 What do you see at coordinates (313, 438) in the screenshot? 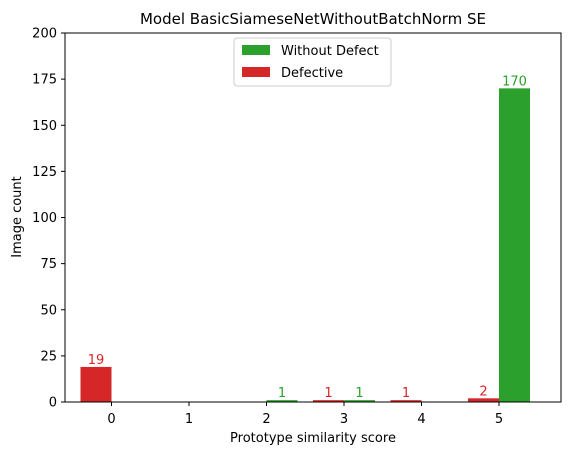
I see `x-axis-label: Prototype similarity score` at bounding box center [313, 438].